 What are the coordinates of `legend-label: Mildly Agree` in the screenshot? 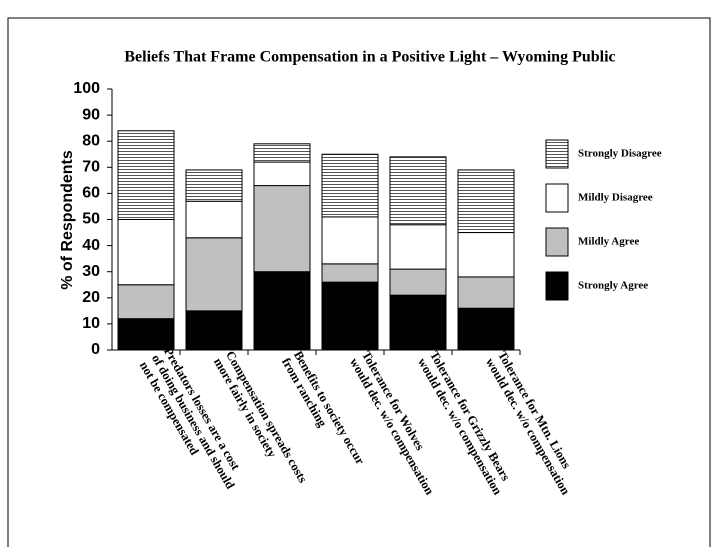 It's located at (608, 242).